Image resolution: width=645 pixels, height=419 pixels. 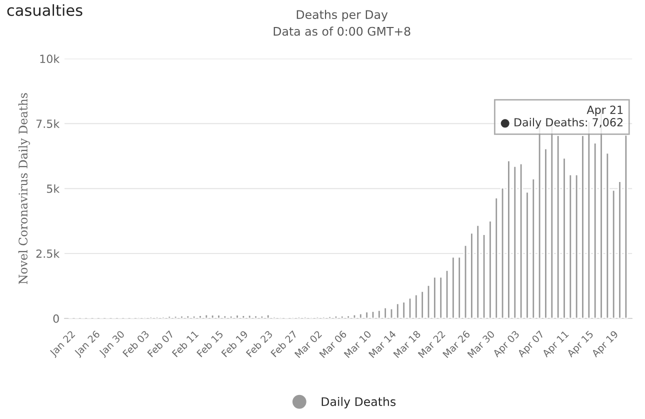 I want to click on y-tick-label: 7.5k, so click(x=48, y=123).